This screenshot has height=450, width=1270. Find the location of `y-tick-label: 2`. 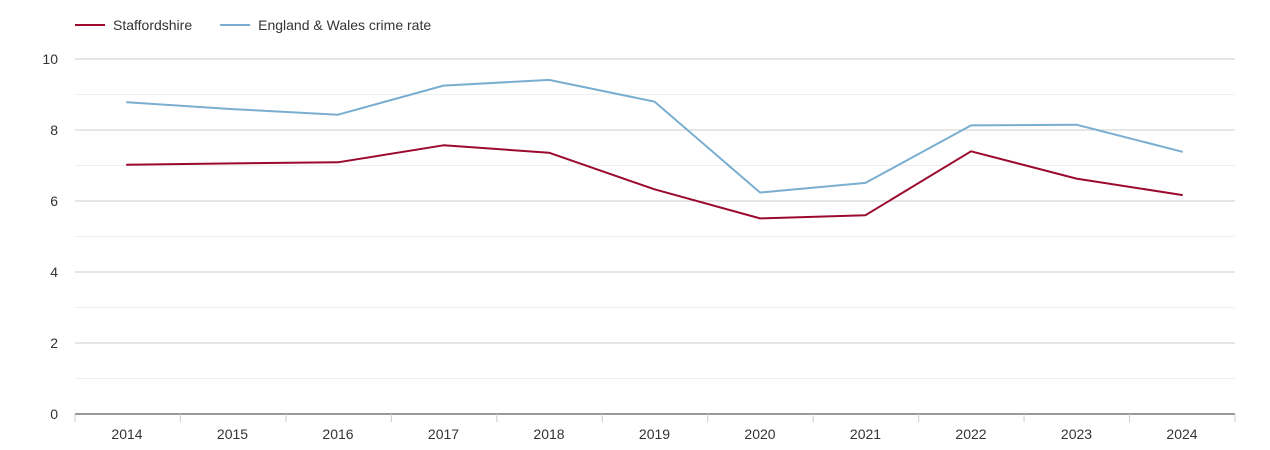

y-tick-label: 2 is located at coordinates (54, 343).